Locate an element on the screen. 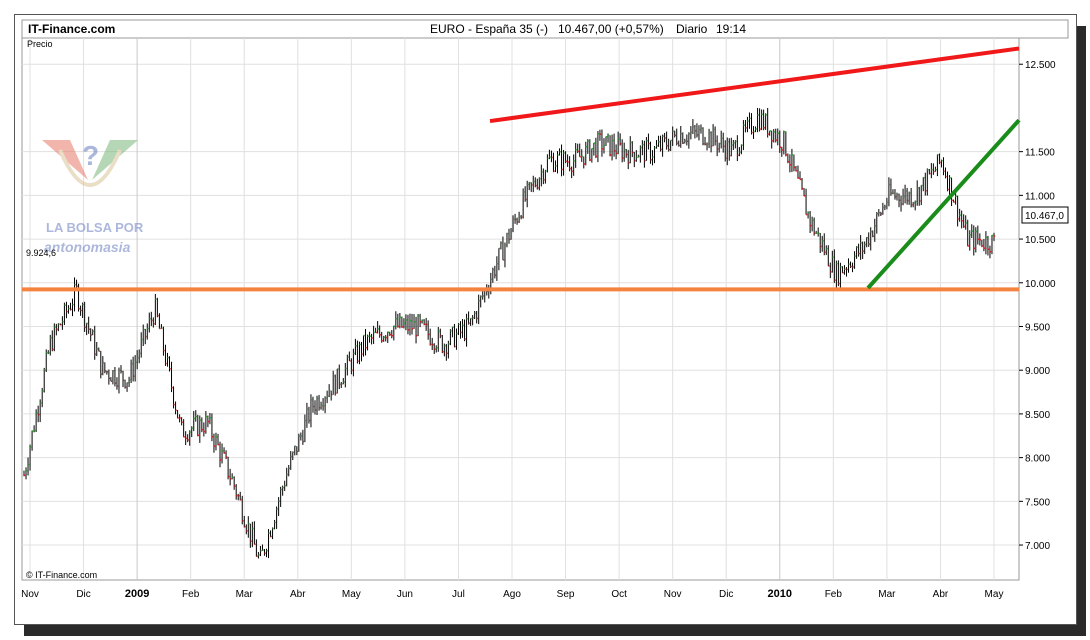  logo-v-shape is located at coordinates (90, 168).